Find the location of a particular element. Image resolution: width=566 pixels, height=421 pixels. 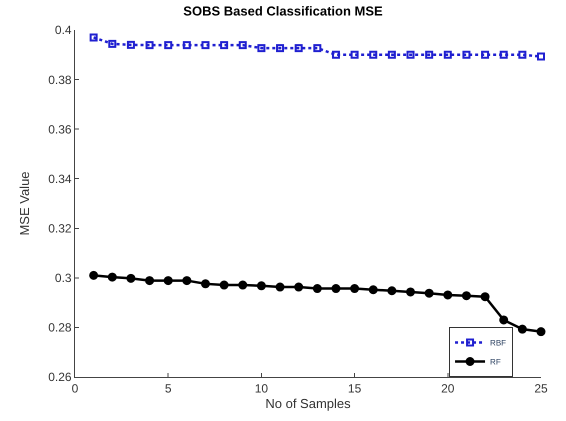

y-tick-label: 0.36 is located at coordinates (60, 129).